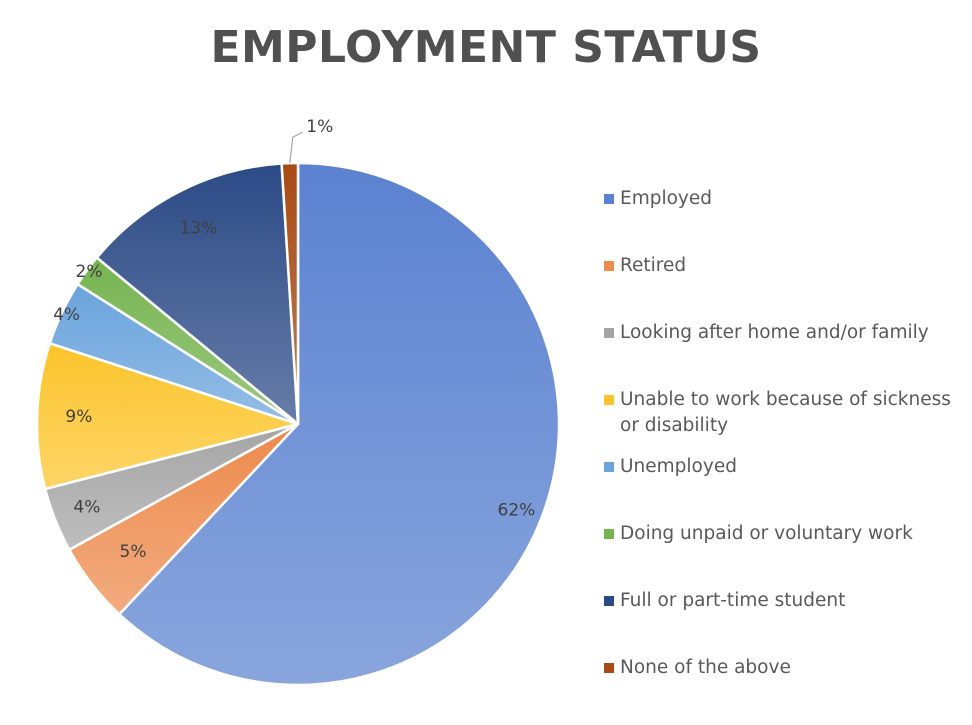  What do you see at coordinates (78, 417) in the screenshot?
I see `data-label-unable-to-work-because-of-sickness-or-disability: 9%` at bounding box center [78, 417].